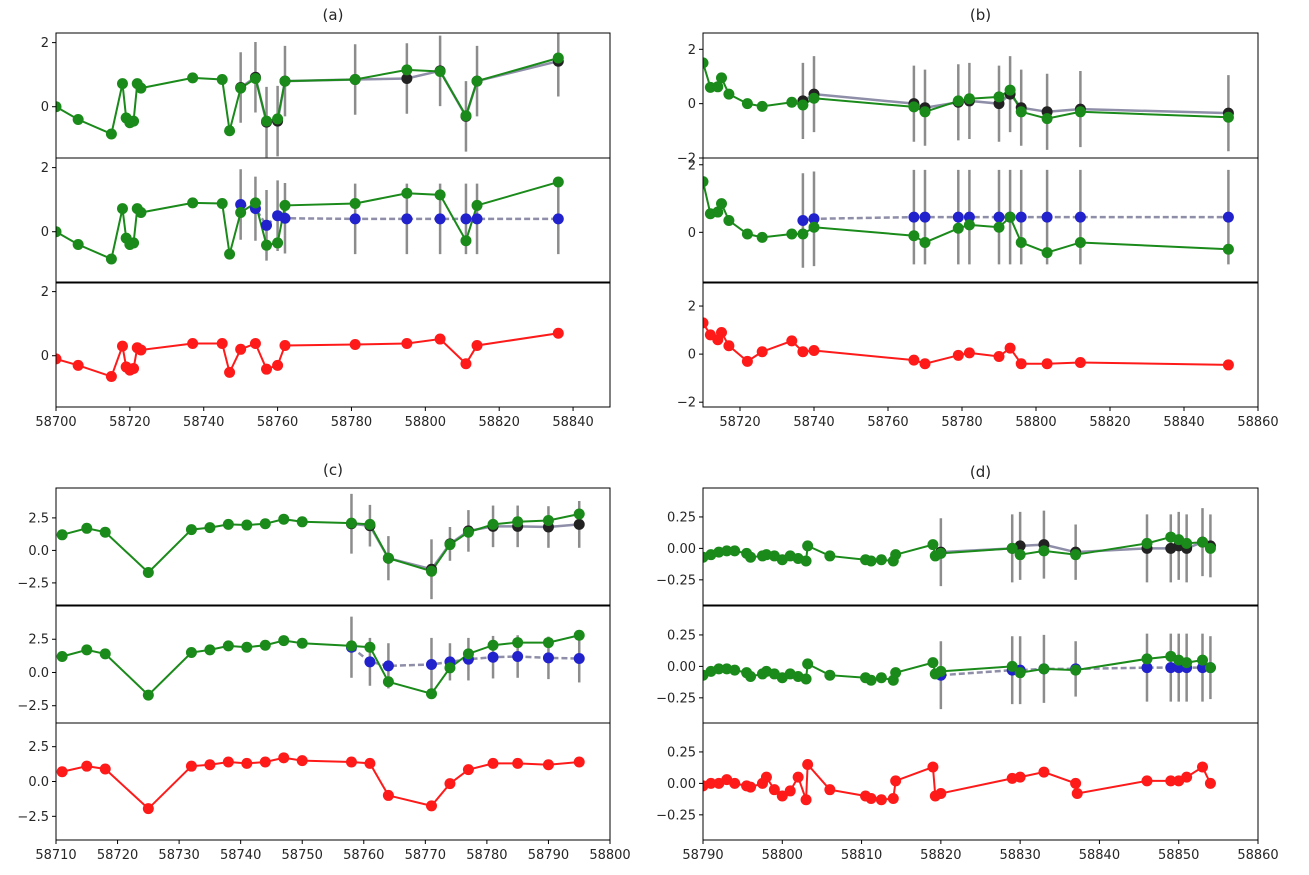 The width and height of the screenshot is (1309, 875). What do you see at coordinates (887, 422) in the screenshot?
I see `x-tick-label: 58760` at bounding box center [887, 422].